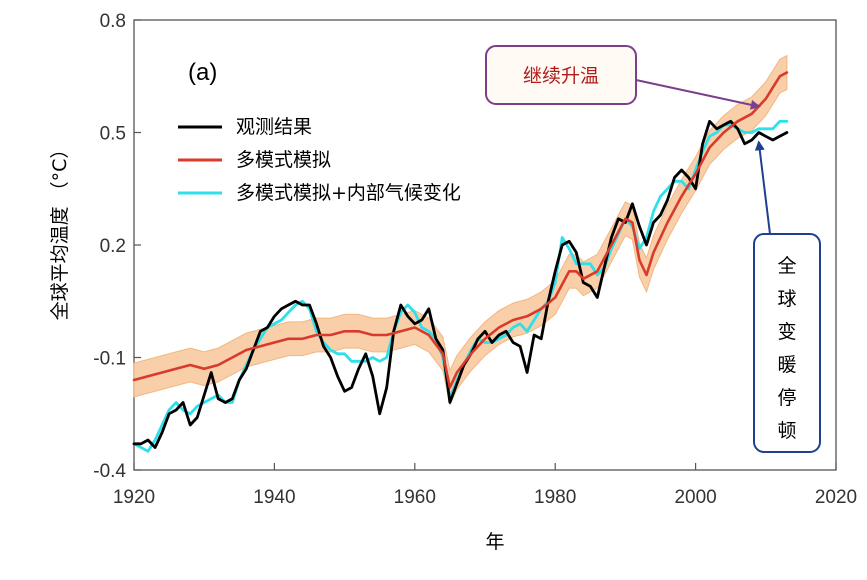 Image resolution: width=867 pixels, height=580 pixels. I want to click on y-tick-label: 0.8, so click(113, 21).